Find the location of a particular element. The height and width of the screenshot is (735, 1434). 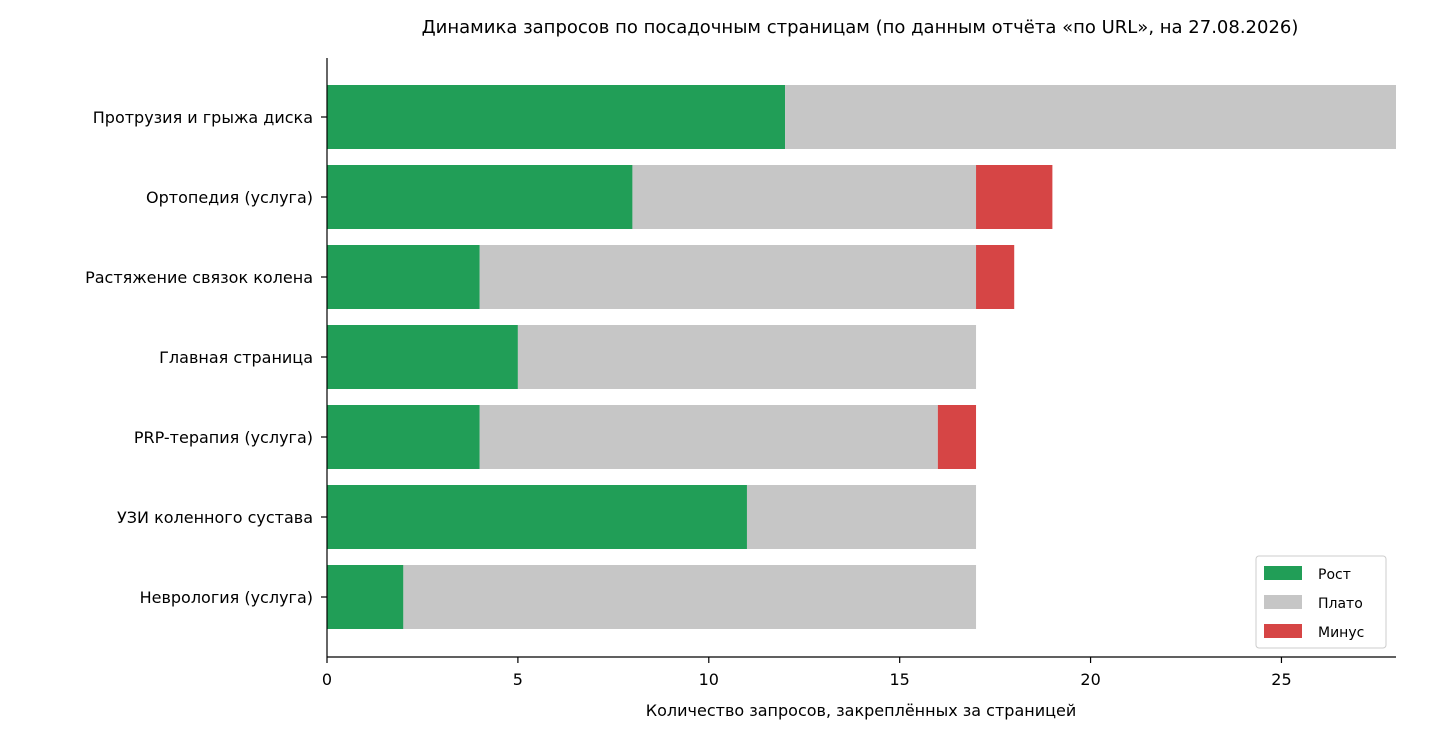

category-label: Неврология (услуга) is located at coordinates (226, 597).